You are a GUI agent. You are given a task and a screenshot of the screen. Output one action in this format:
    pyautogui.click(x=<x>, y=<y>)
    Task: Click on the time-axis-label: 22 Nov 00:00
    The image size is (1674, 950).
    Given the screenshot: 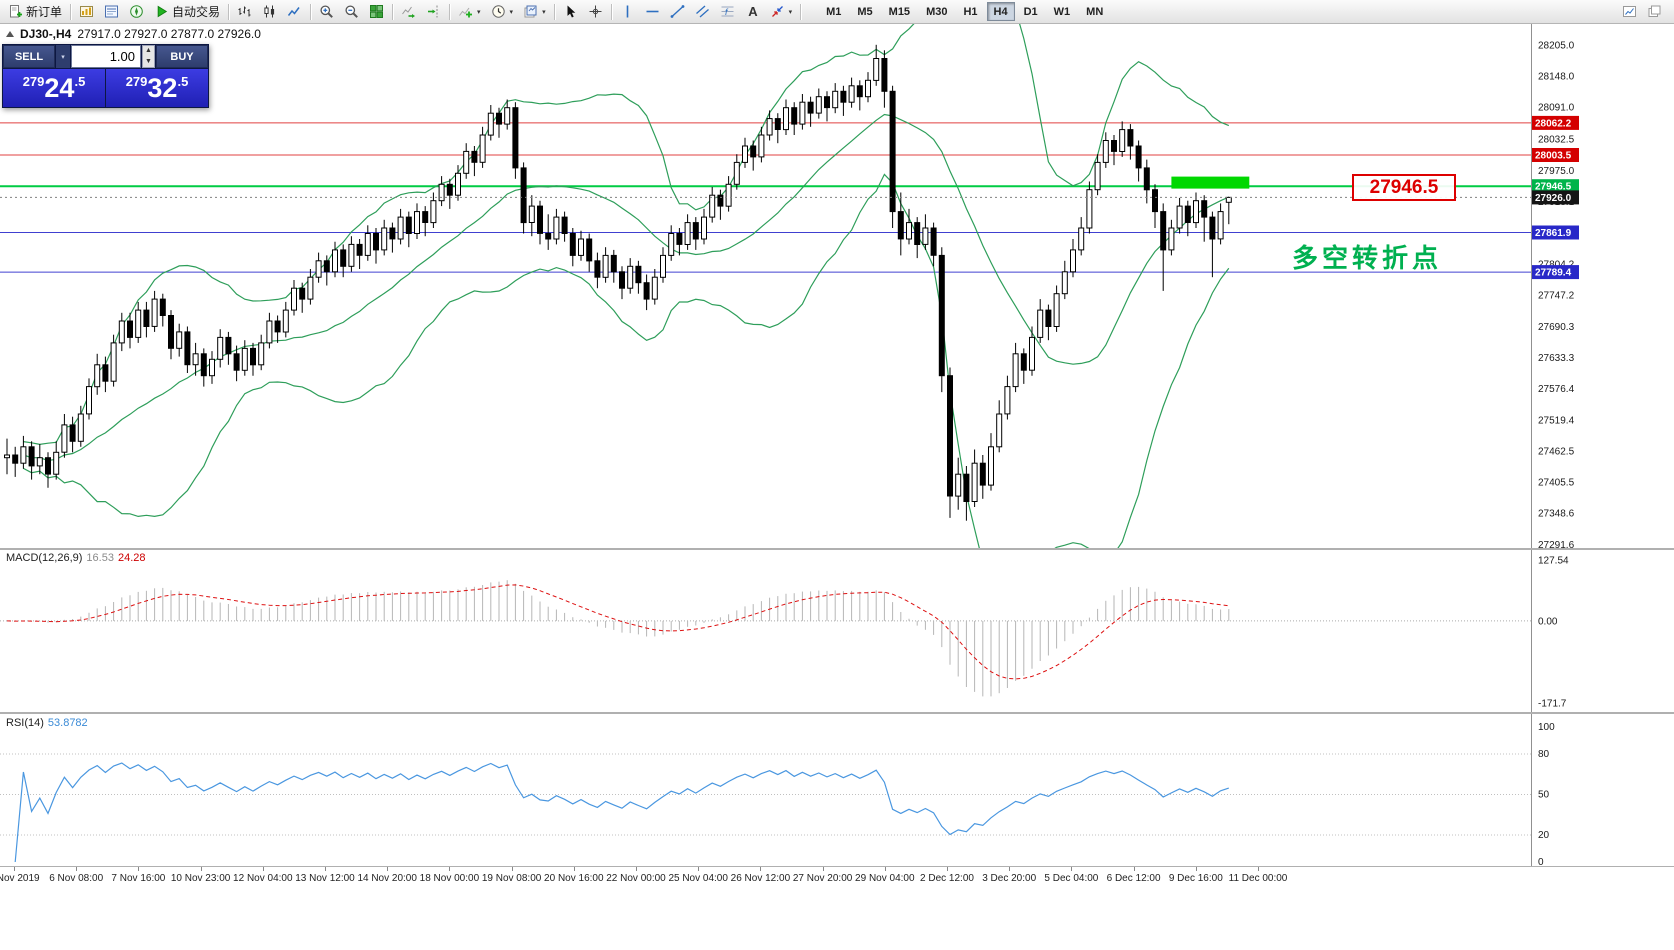 What is the action you would take?
    pyautogui.click(x=636, y=878)
    